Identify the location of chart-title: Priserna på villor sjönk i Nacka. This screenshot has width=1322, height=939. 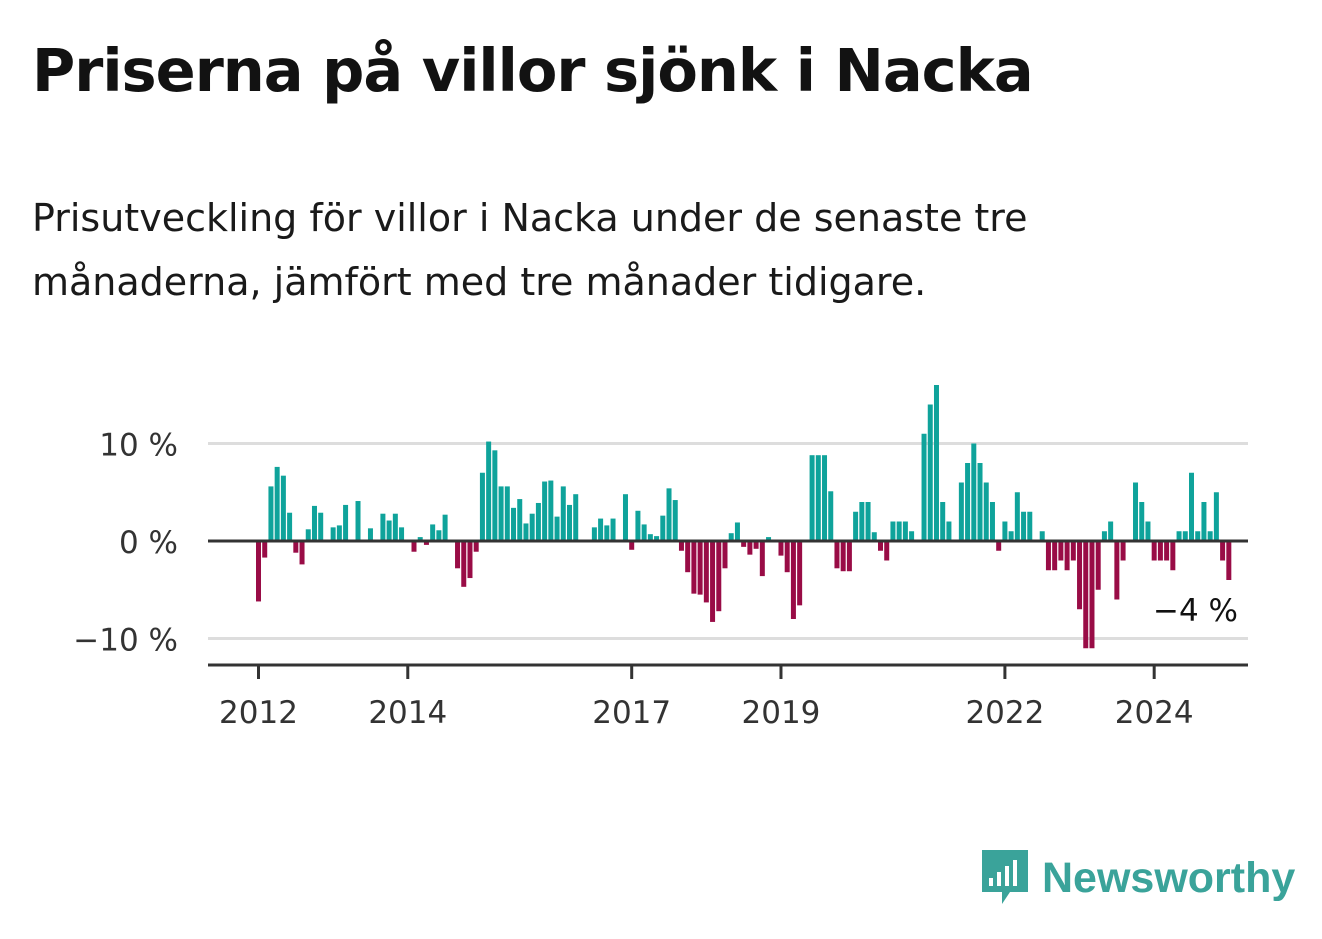
(533, 70).